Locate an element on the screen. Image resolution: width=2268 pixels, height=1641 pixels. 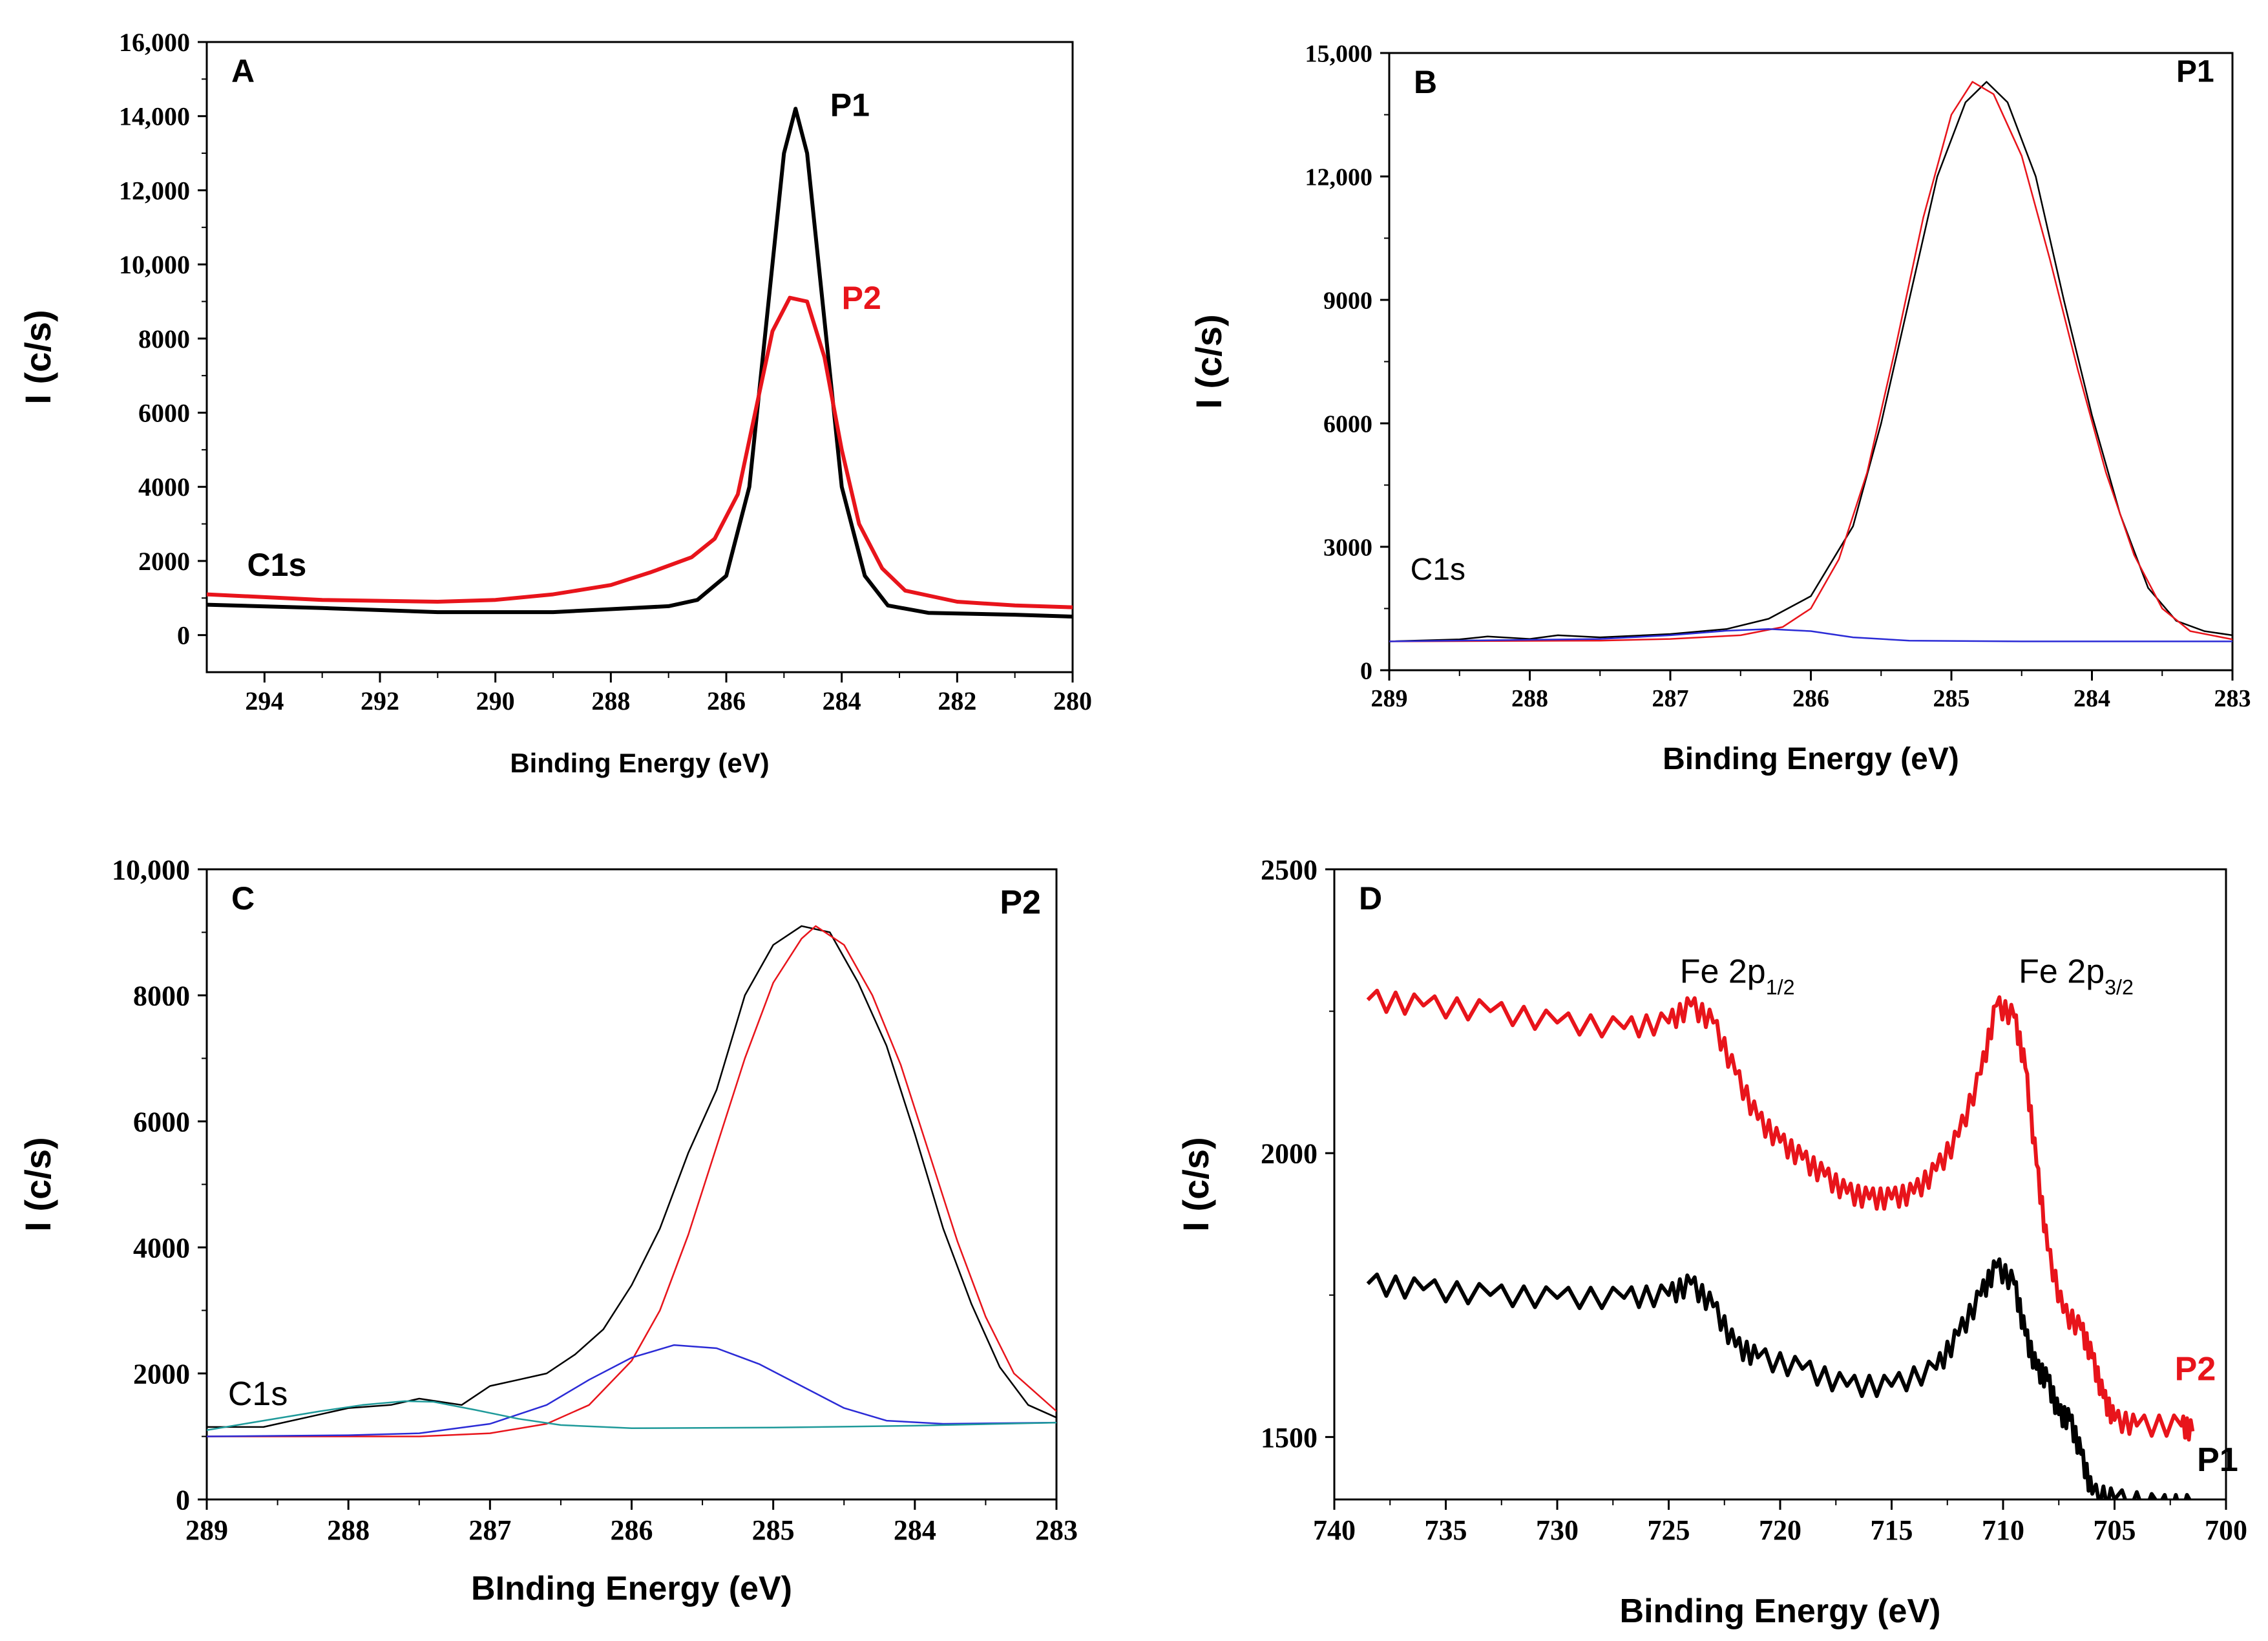
x-tick-label: 280 is located at coordinates (1073, 700).